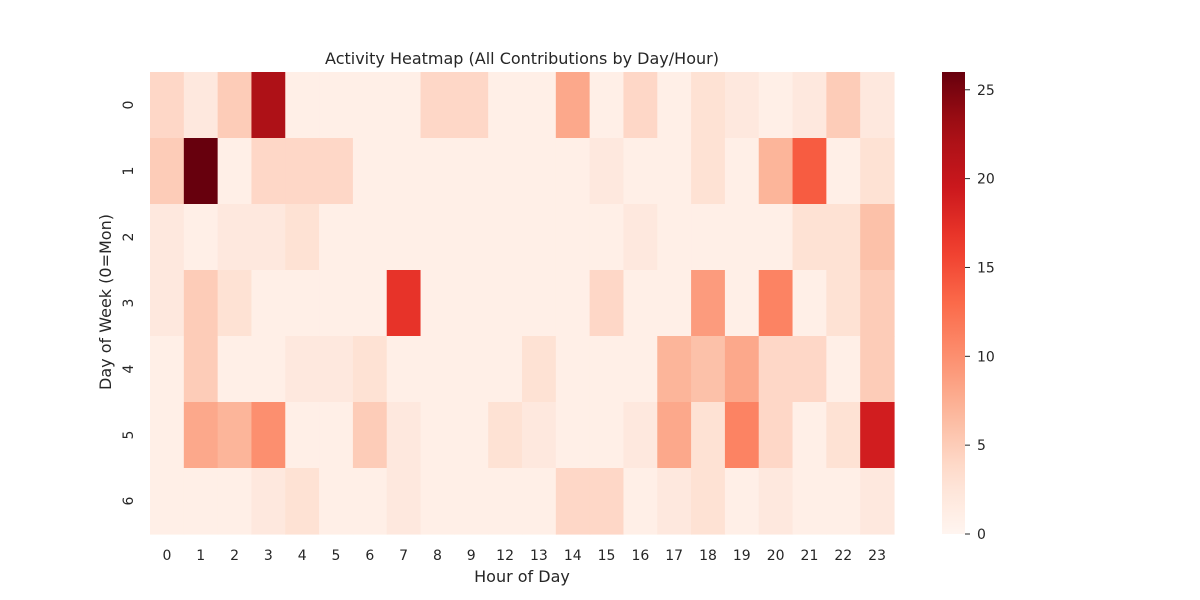 The width and height of the screenshot is (1200, 600). Describe the element at coordinates (776, 556) in the screenshot. I see `x-tick-label: 20` at that location.